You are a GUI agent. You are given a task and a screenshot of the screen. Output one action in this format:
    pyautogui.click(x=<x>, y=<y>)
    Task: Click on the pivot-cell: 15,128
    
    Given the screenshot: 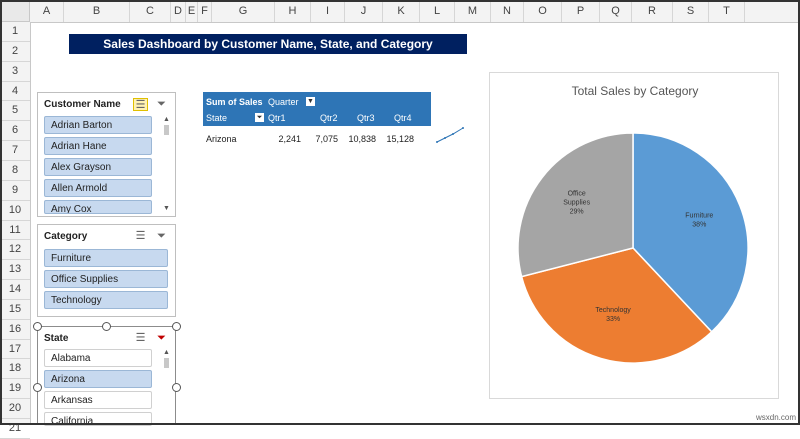 What is the action you would take?
    pyautogui.click(x=400, y=139)
    